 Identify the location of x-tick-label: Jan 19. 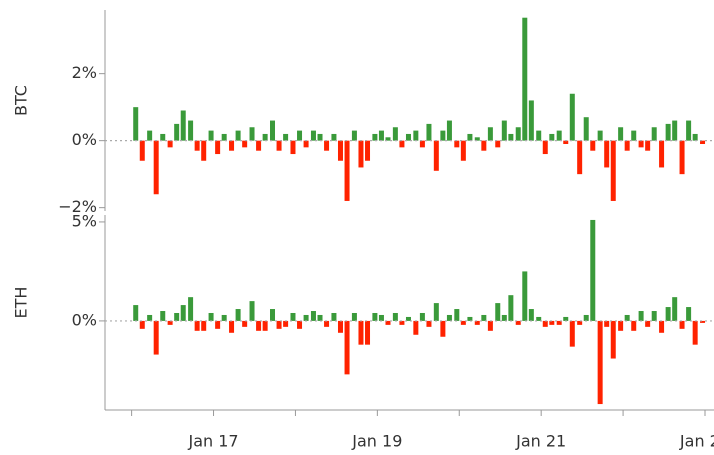
(376, 441).